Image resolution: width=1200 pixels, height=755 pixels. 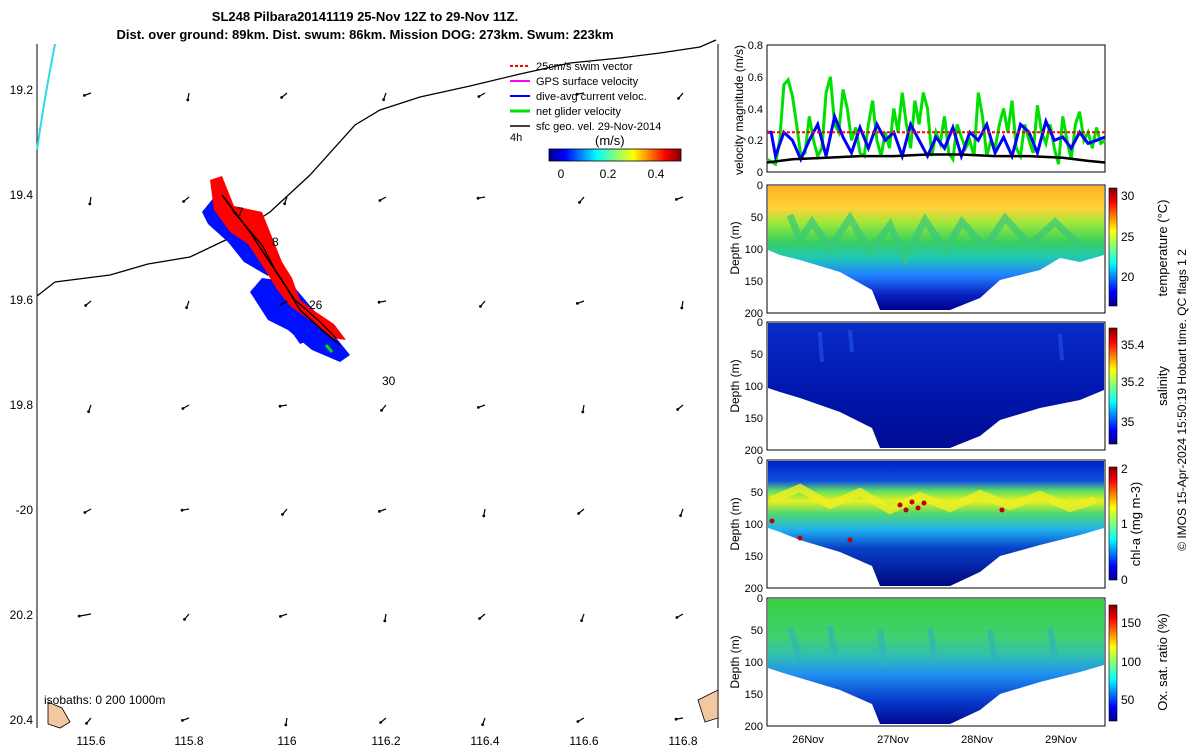 I want to click on sal-cbar-tick-0: 35, so click(x=1128, y=422).